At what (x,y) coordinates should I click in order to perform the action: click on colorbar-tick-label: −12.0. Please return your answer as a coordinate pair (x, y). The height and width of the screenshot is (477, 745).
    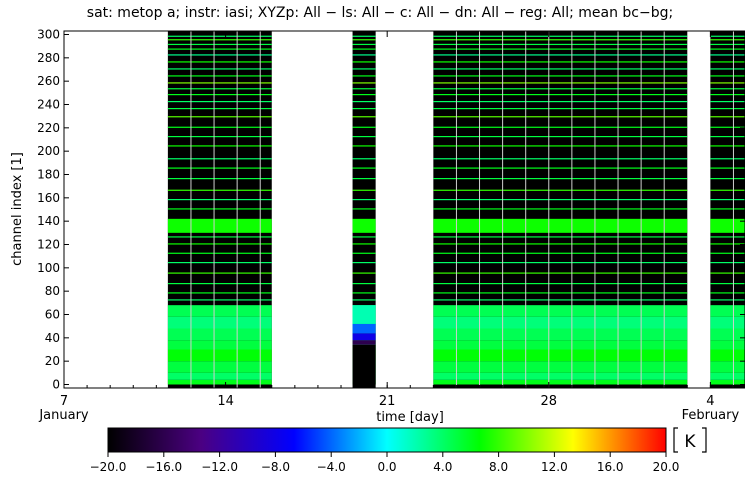
    Looking at the image, I should click on (219, 467).